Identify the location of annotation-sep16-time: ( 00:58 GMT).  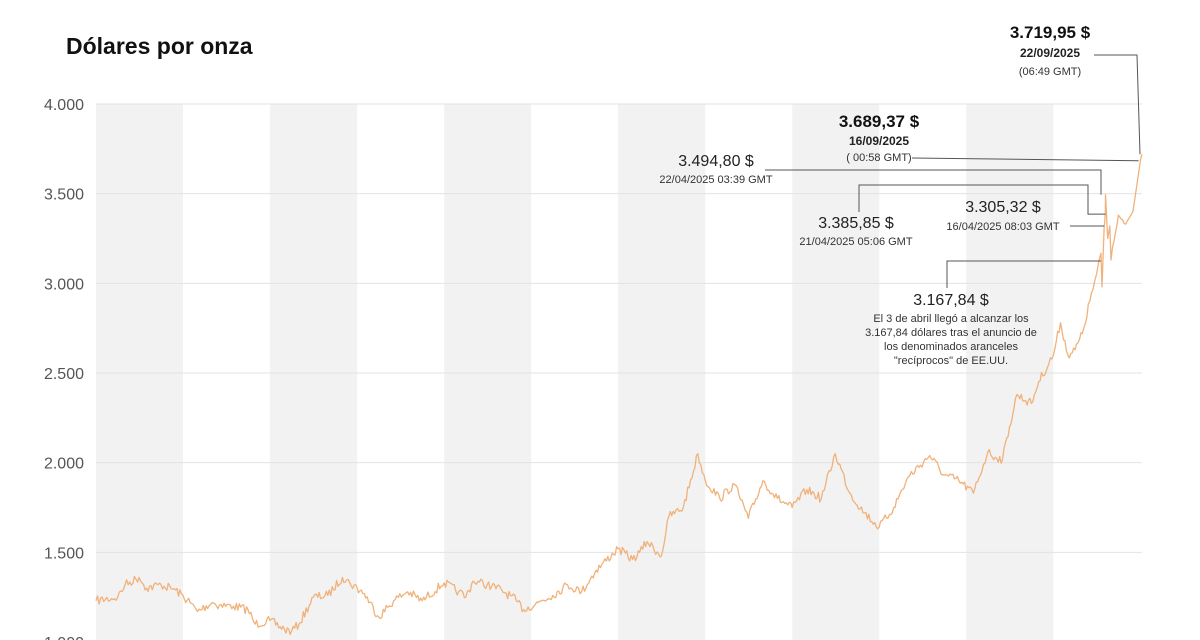
(878, 158).